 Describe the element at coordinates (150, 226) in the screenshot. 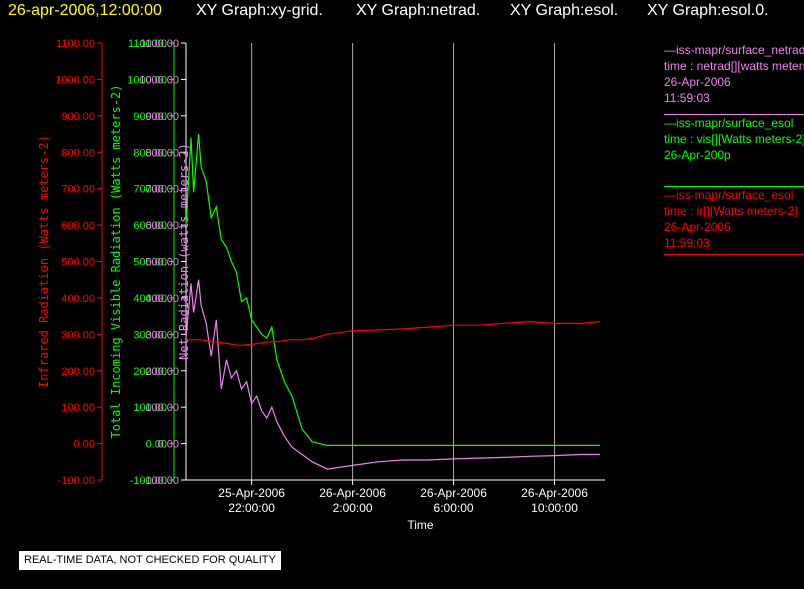

I see `y-tick-label-vis-7: 600.00` at that location.